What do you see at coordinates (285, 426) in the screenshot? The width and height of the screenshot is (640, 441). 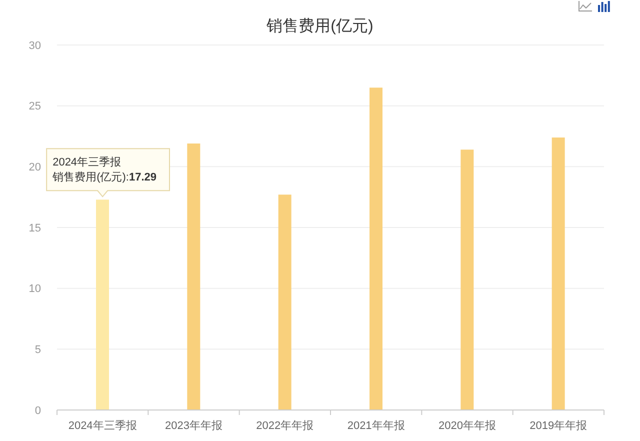 I see `x-tick-label: 2022年年报` at bounding box center [285, 426].